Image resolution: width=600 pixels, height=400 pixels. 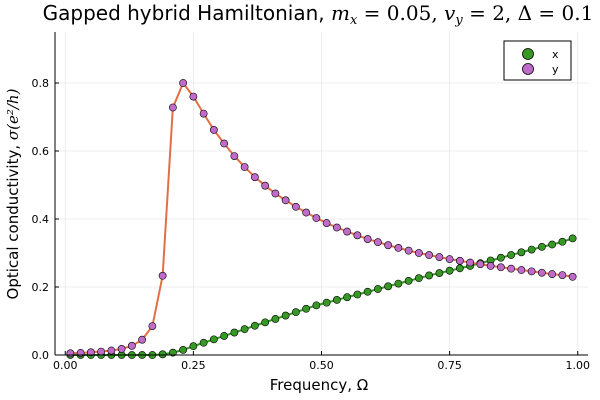 What do you see at coordinates (41, 355) in the screenshot?
I see `y-tick-label: 0.0` at bounding box center [41, 355].